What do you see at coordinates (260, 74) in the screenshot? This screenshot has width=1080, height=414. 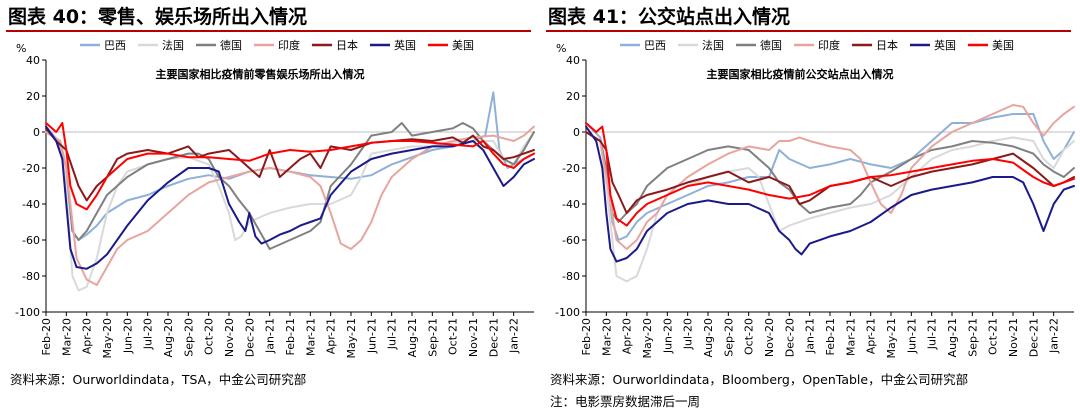 I see `chart-subtitle: 主要国家相比疫情前零售娱乐场所出入情况` at bounding box center [260, 74].